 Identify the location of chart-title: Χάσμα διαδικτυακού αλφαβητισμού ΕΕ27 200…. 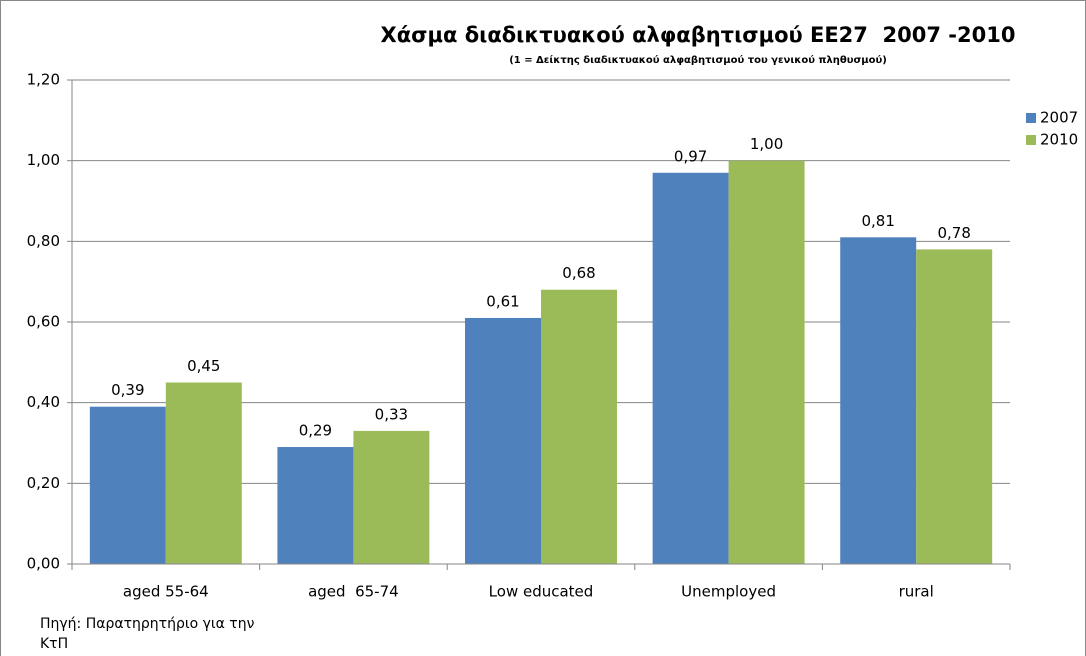
(698, 35).